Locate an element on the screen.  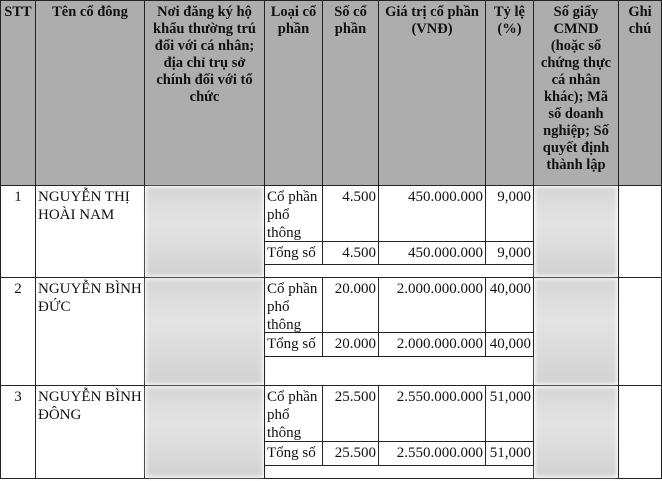
shareholder-name: NGUYỄN BÌNH ĐÔNG is located at coordinates (90, 432).